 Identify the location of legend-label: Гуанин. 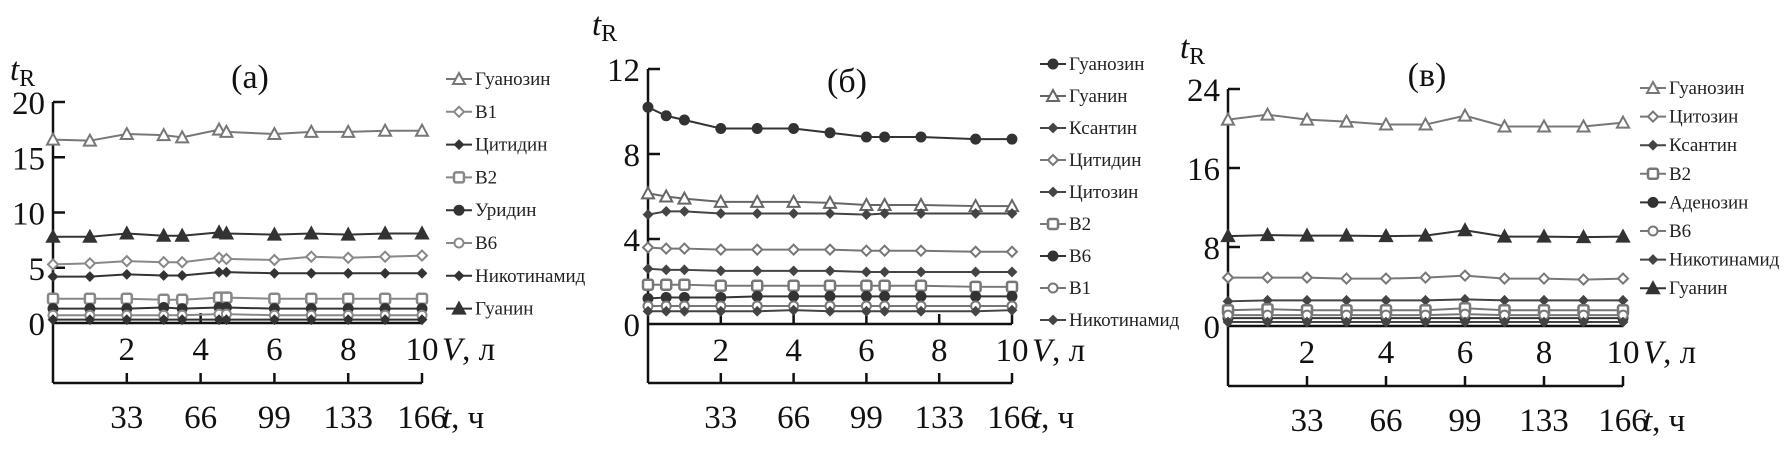
(1698, 288).